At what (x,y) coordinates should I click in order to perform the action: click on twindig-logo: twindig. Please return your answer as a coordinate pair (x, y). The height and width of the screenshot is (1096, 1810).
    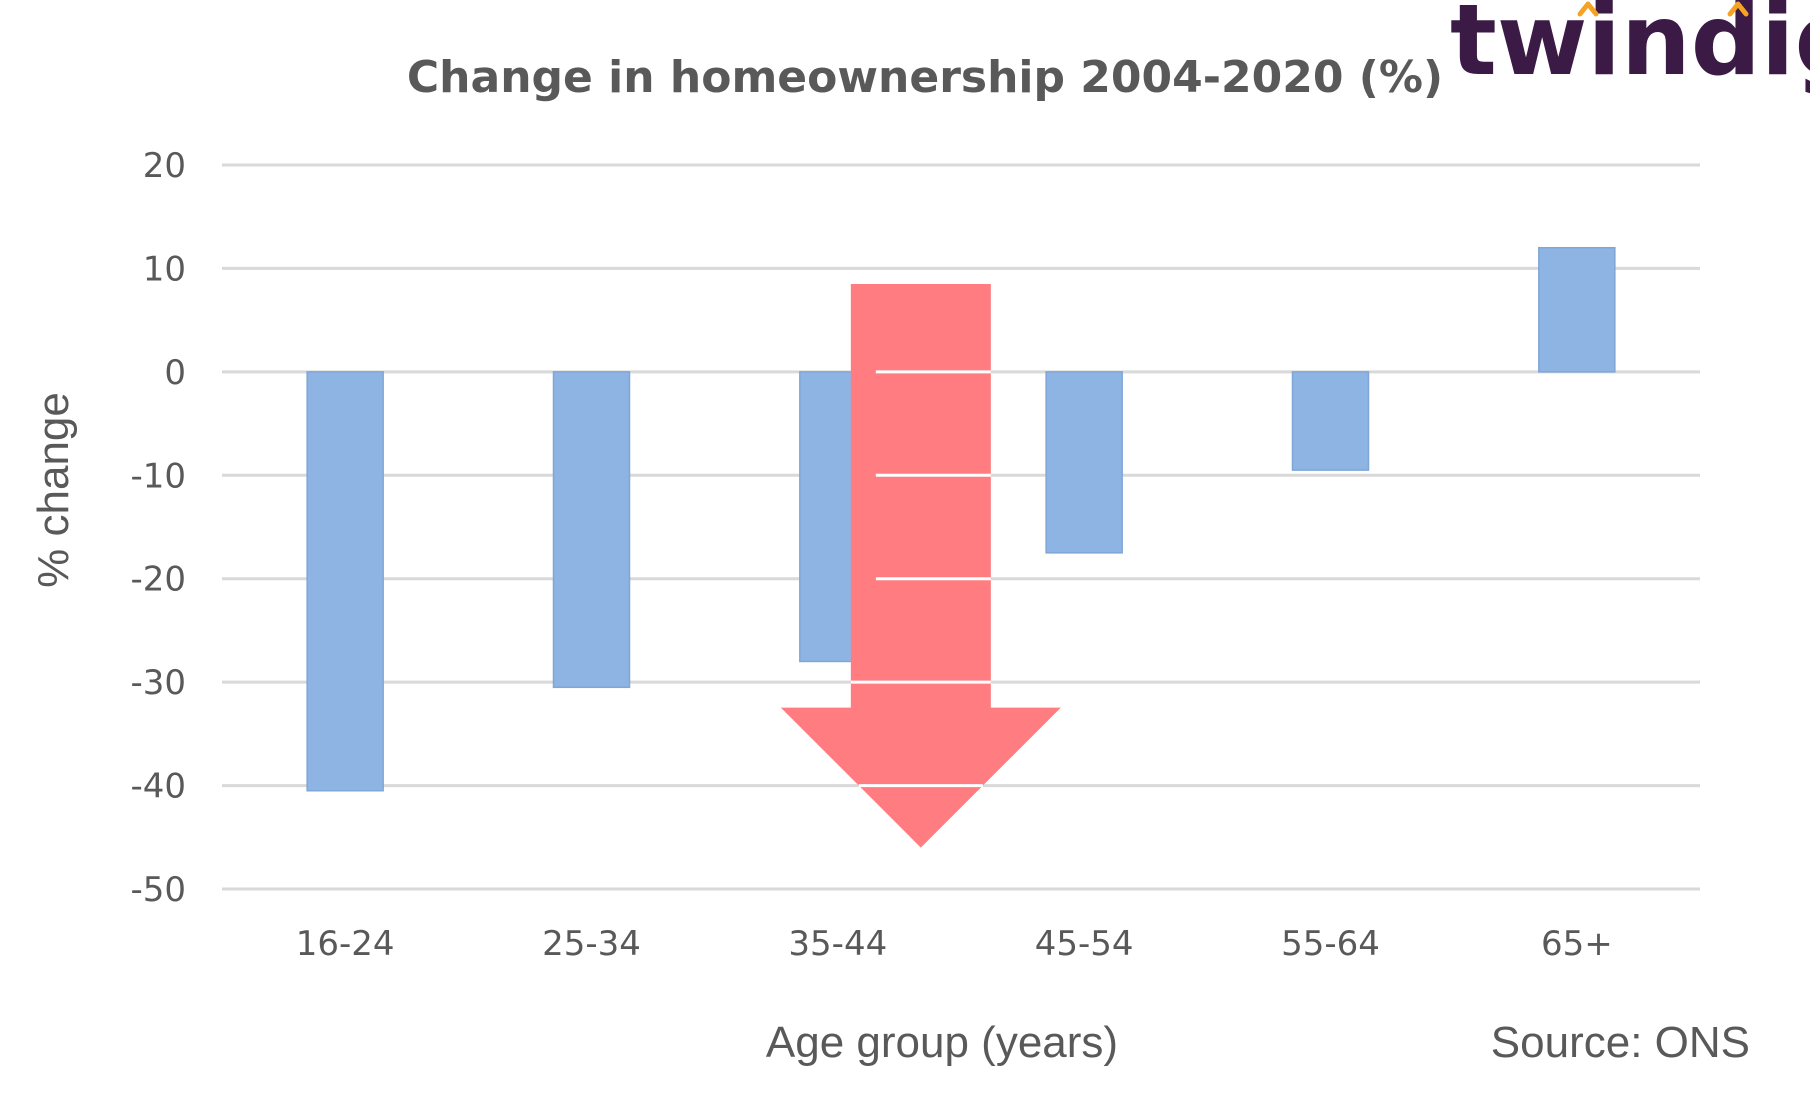
    Looking at the image, I should click on (1630, 49).